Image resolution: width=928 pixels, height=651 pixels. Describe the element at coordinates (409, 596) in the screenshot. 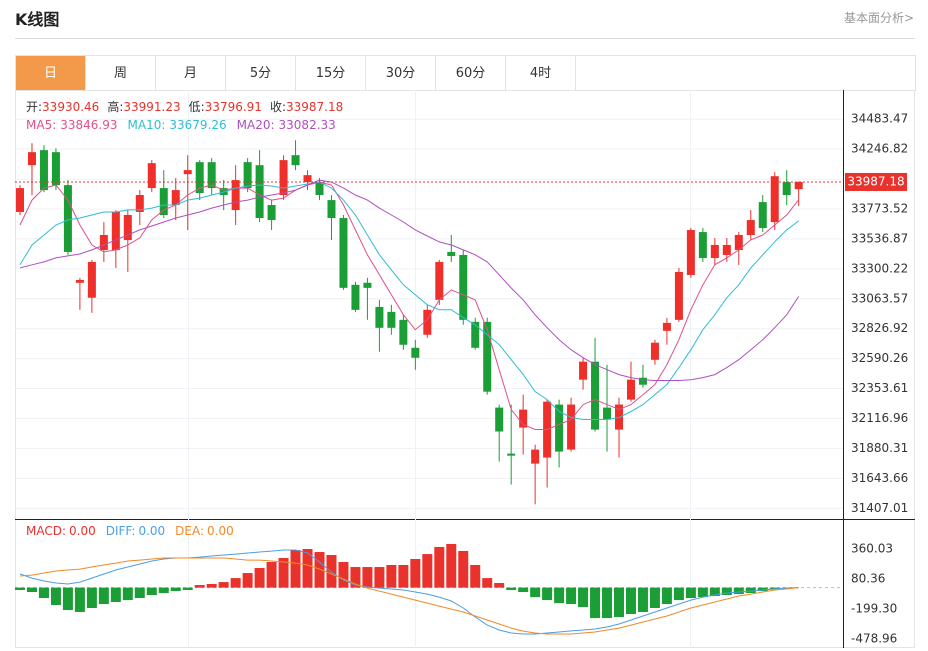

I see `indicator-line` at that location.